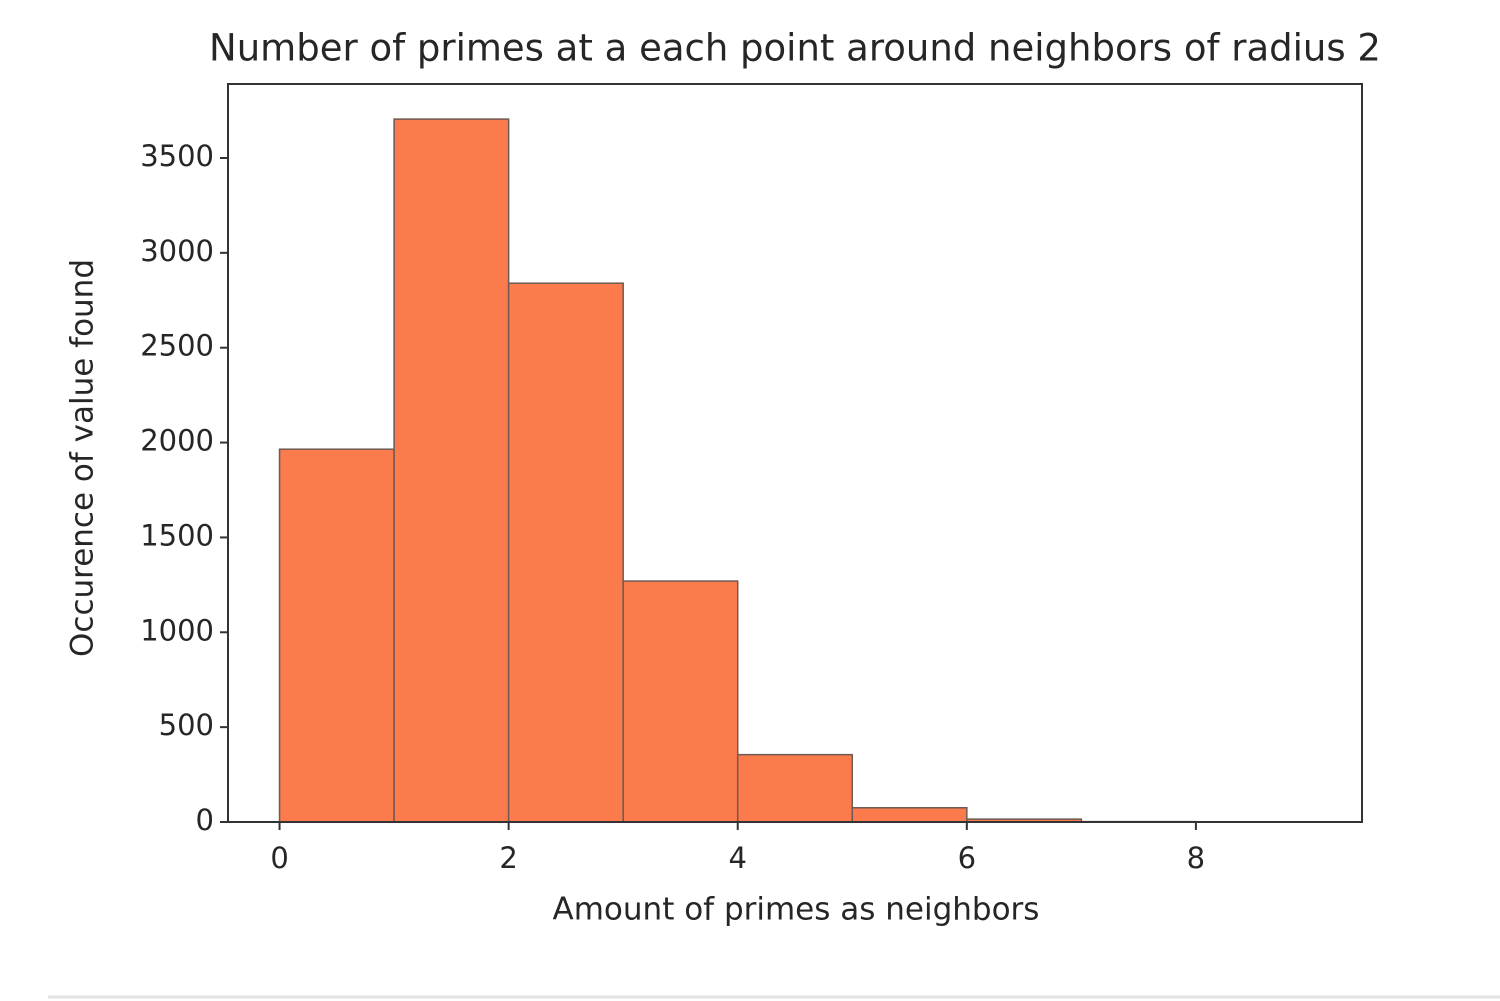 The height and width of the screenshot is (1001, 1500). I want to click on y-tick-label: 2000, so click(177, 441).